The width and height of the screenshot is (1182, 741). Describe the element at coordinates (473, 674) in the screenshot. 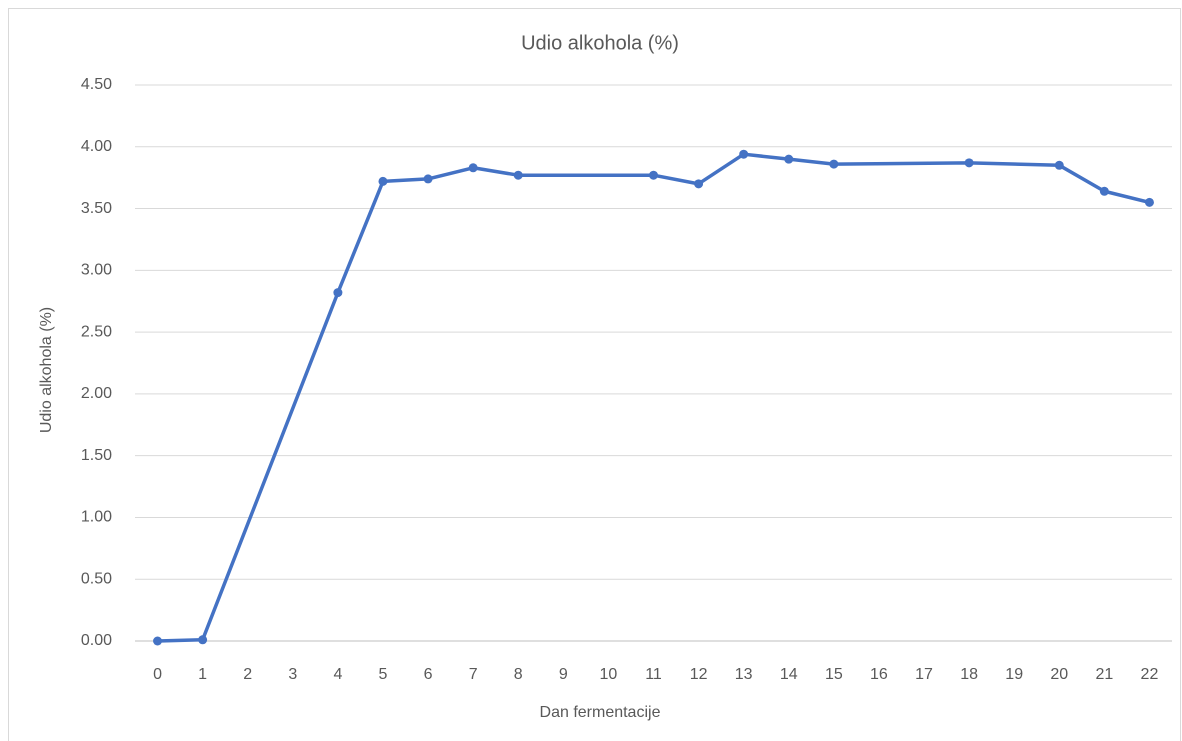

I see `x-tick-label: 7` at that location.